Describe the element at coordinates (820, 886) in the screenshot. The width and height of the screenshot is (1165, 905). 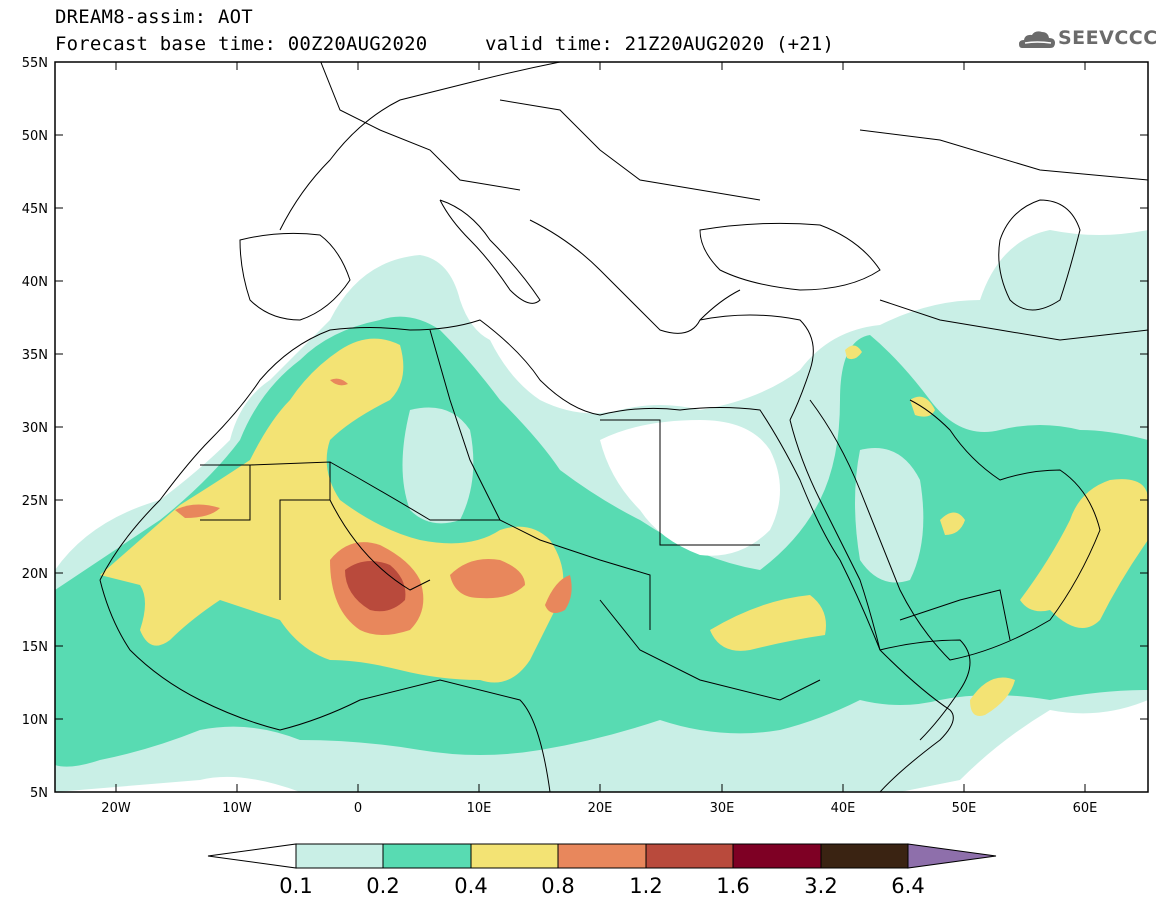
I see `colorbar-label: 3.2` at that location.